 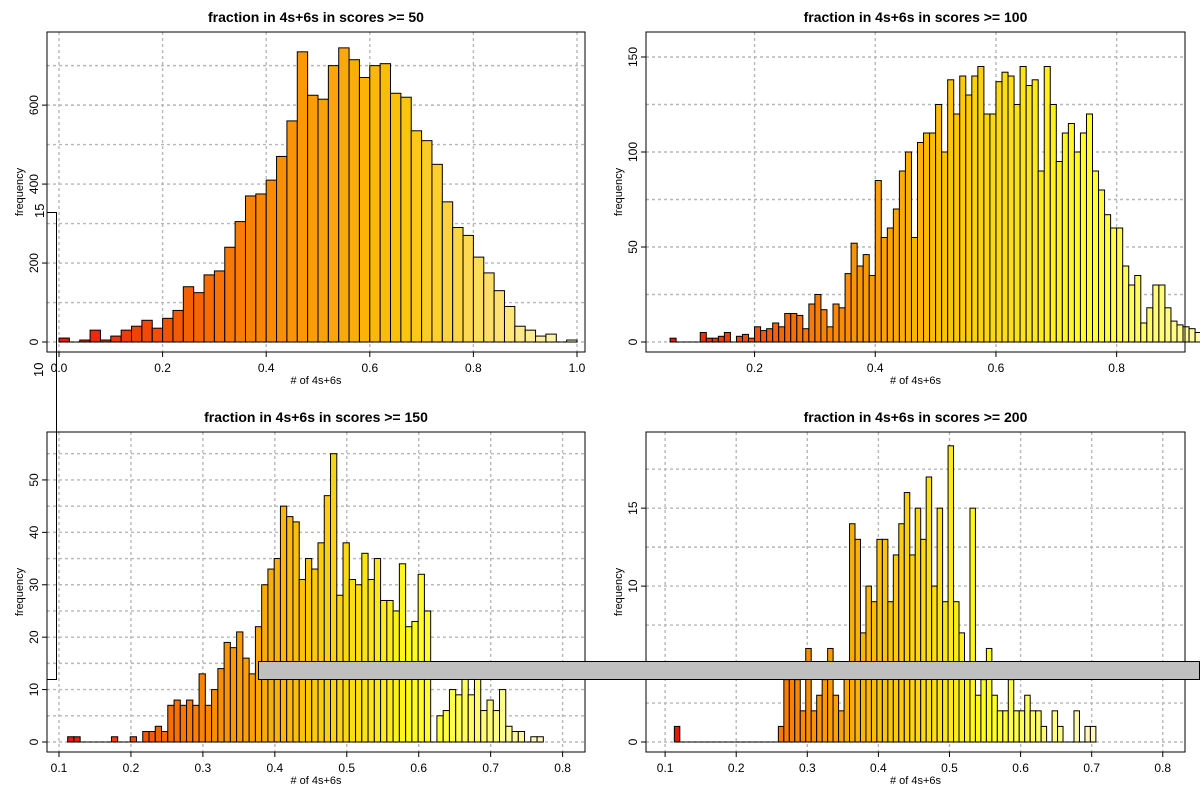 I want to click on x-tick-label: 0.7, so click(x=490, y=768).